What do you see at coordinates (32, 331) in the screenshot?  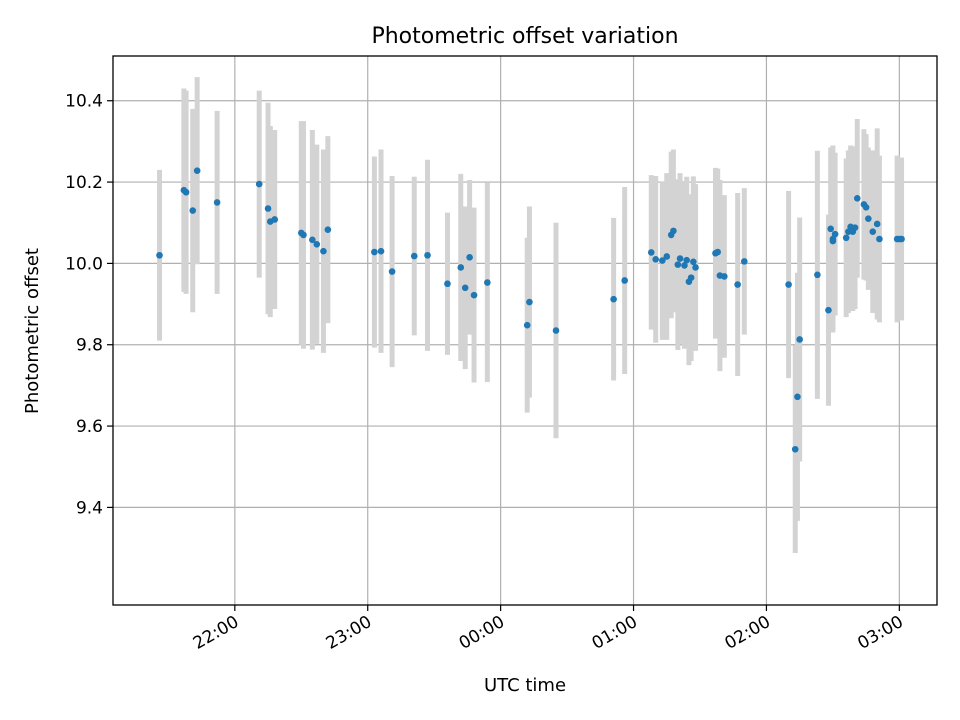 I see `y-axis-label: Photometric offset` at bounding box center [32, 331].